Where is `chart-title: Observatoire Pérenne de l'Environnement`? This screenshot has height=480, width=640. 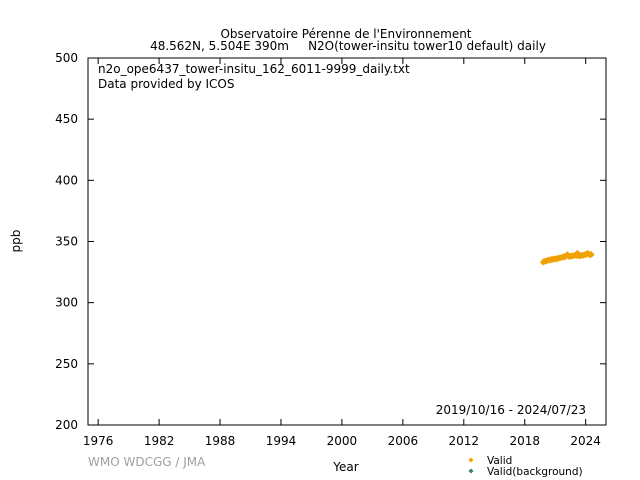
chart-title: Observatoire Pérenne de l'Environnement is located at coordinates (345, 34).